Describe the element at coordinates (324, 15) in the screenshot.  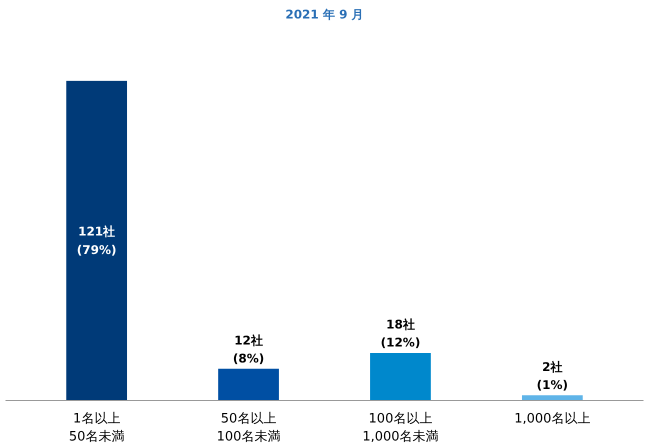
I see `chart-title: 2021 年 9 月` at that location.